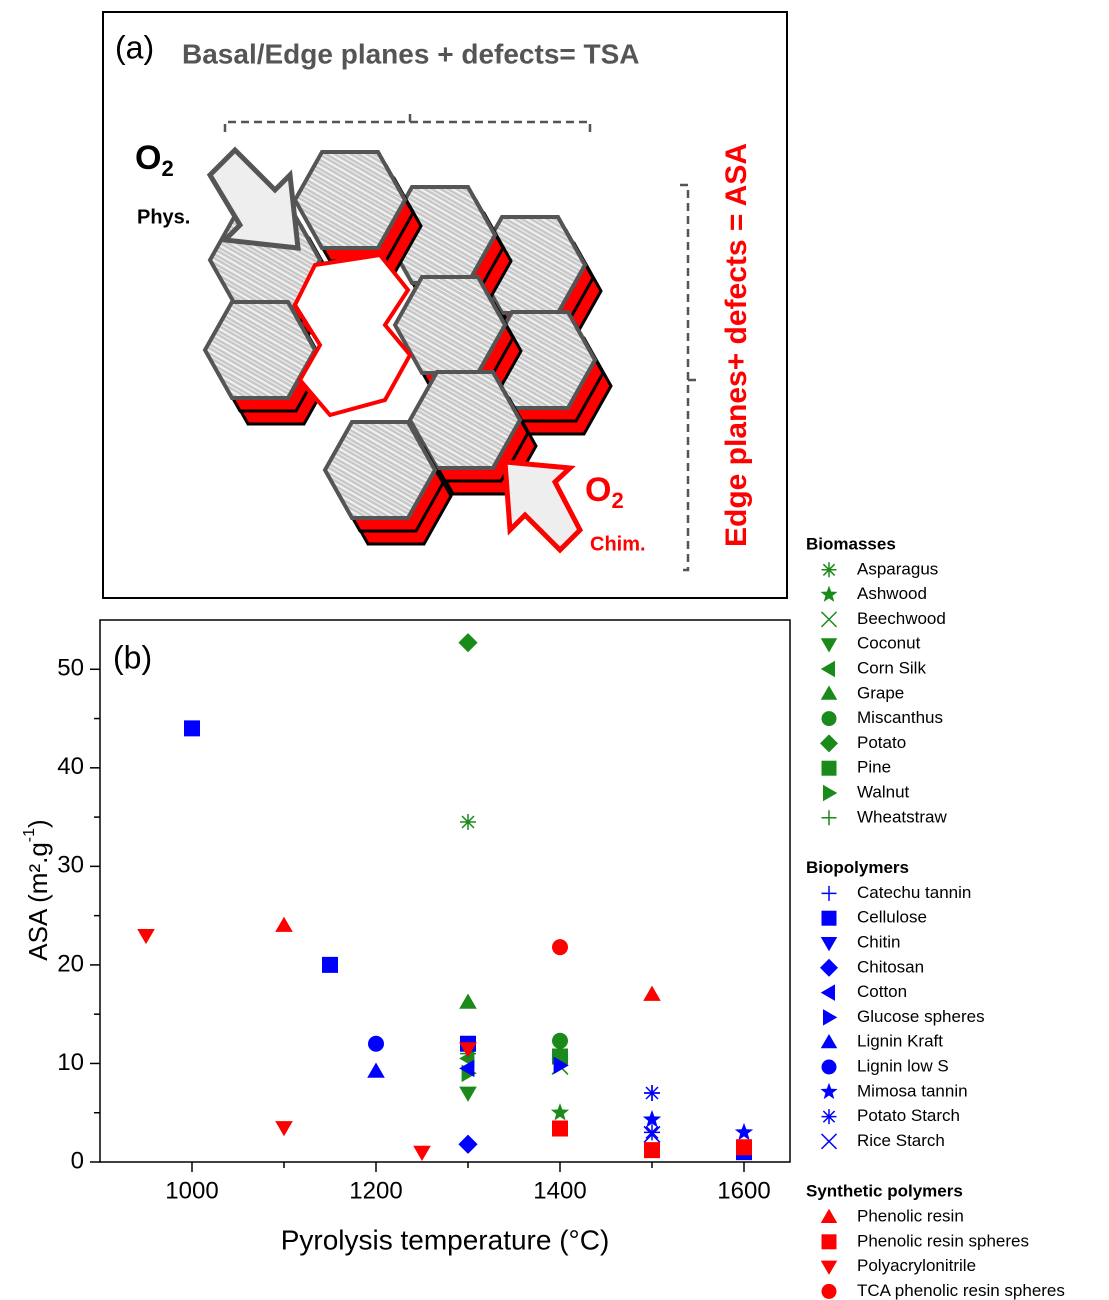 This screenshot has height=1300, width=1109. Describe the element at coordinates (874, 767) in the screenshot. I see `legend-label: Pine` at that location.